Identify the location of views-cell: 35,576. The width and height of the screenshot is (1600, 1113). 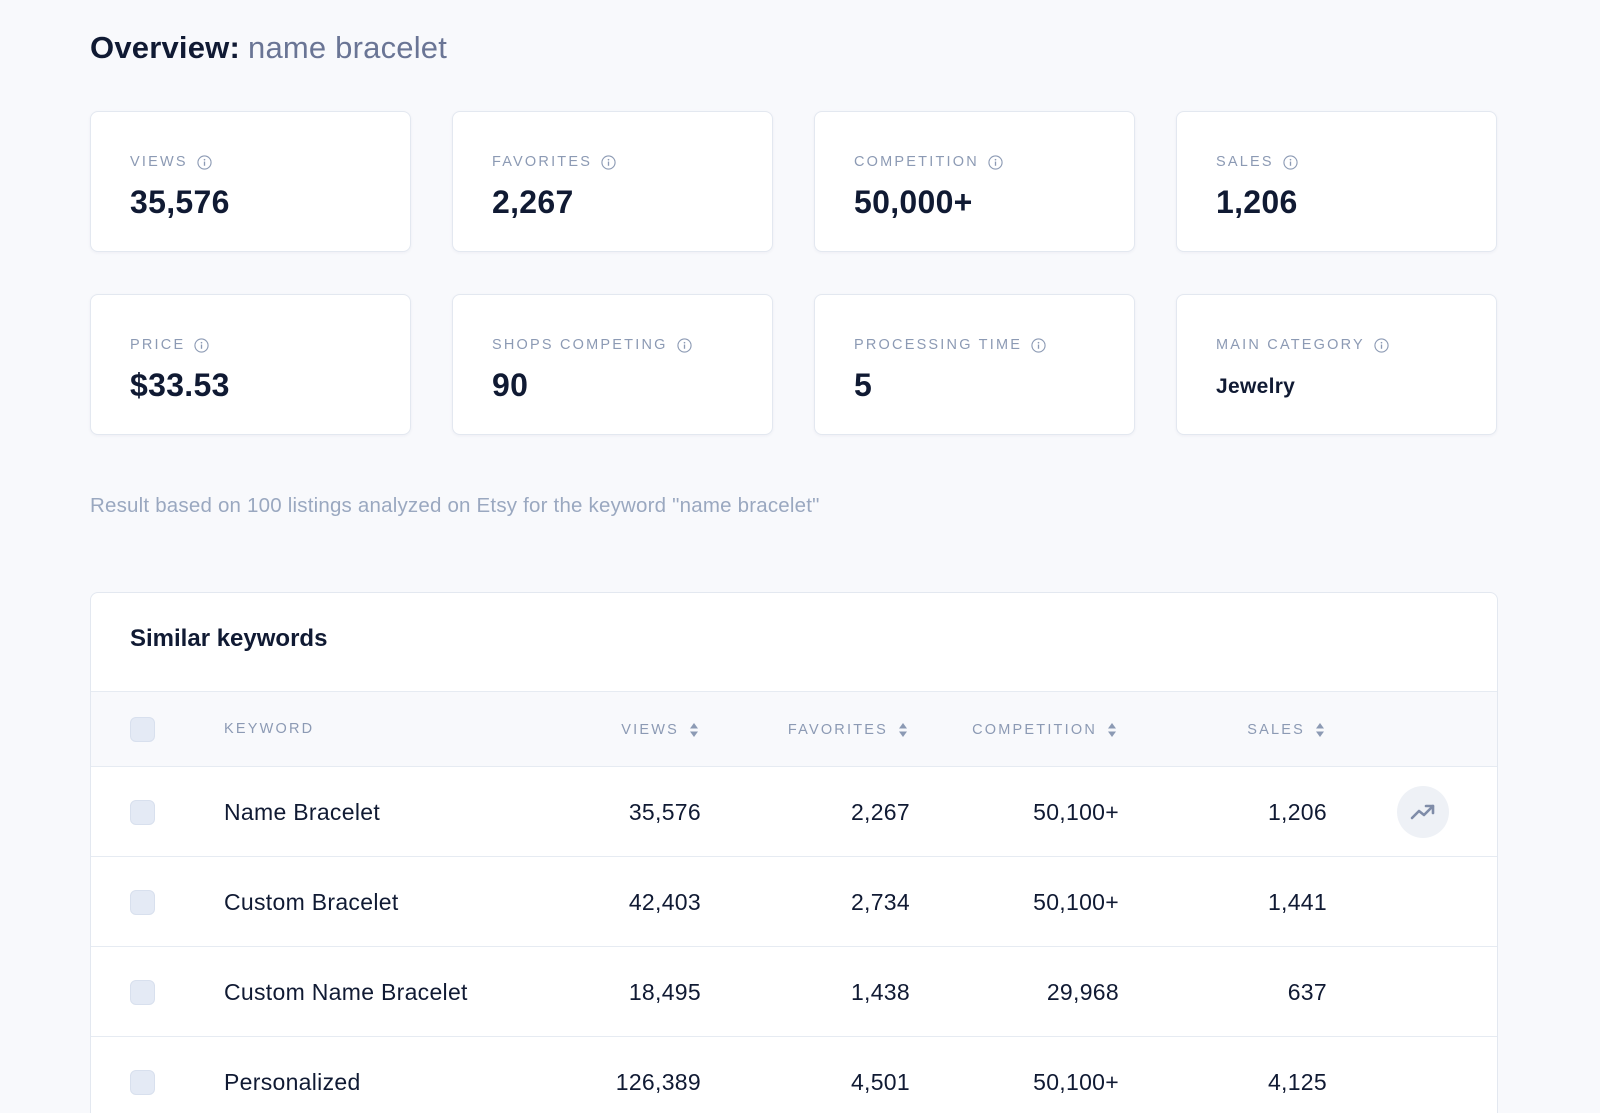
(664, 812).